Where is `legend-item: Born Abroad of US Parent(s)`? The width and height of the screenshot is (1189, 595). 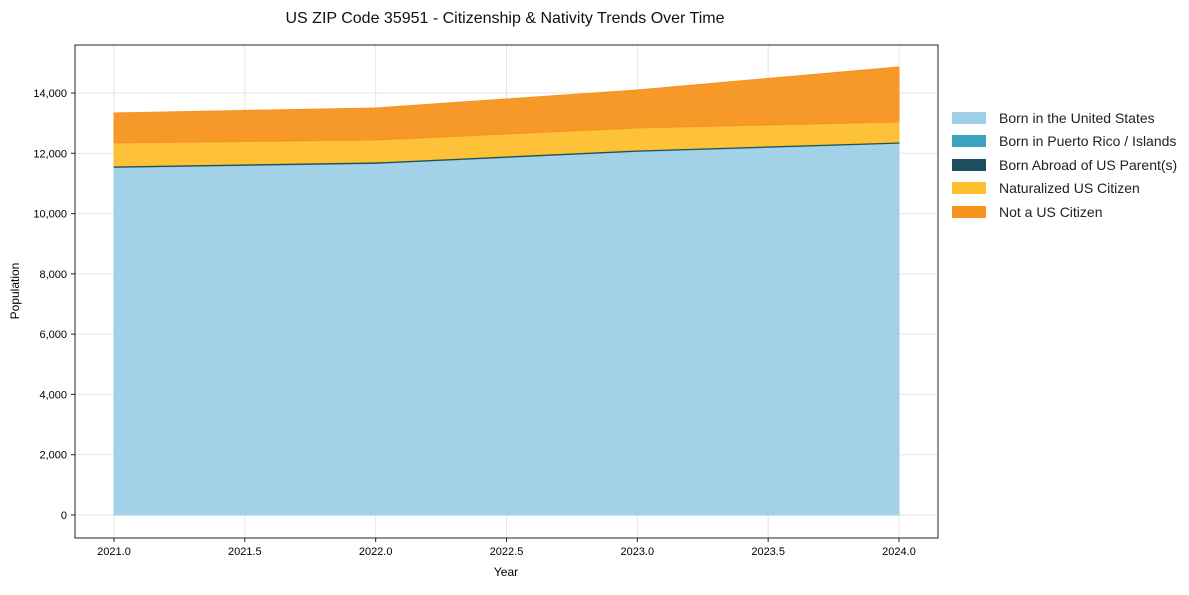
legend-item: Born Abroad of US Parent(s) is located at coordinates (1064, 165).